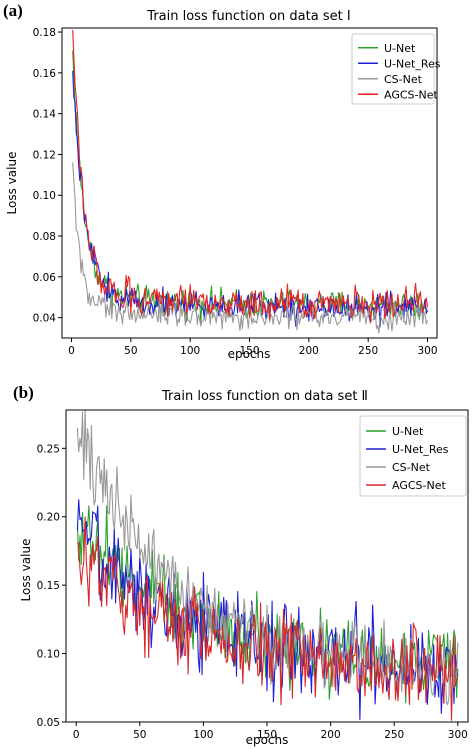  What do you see at coordinates (12, 183) in the screenshot?
I see `panel-a-ylabel: Loss value` at bounding box center [12, 183].